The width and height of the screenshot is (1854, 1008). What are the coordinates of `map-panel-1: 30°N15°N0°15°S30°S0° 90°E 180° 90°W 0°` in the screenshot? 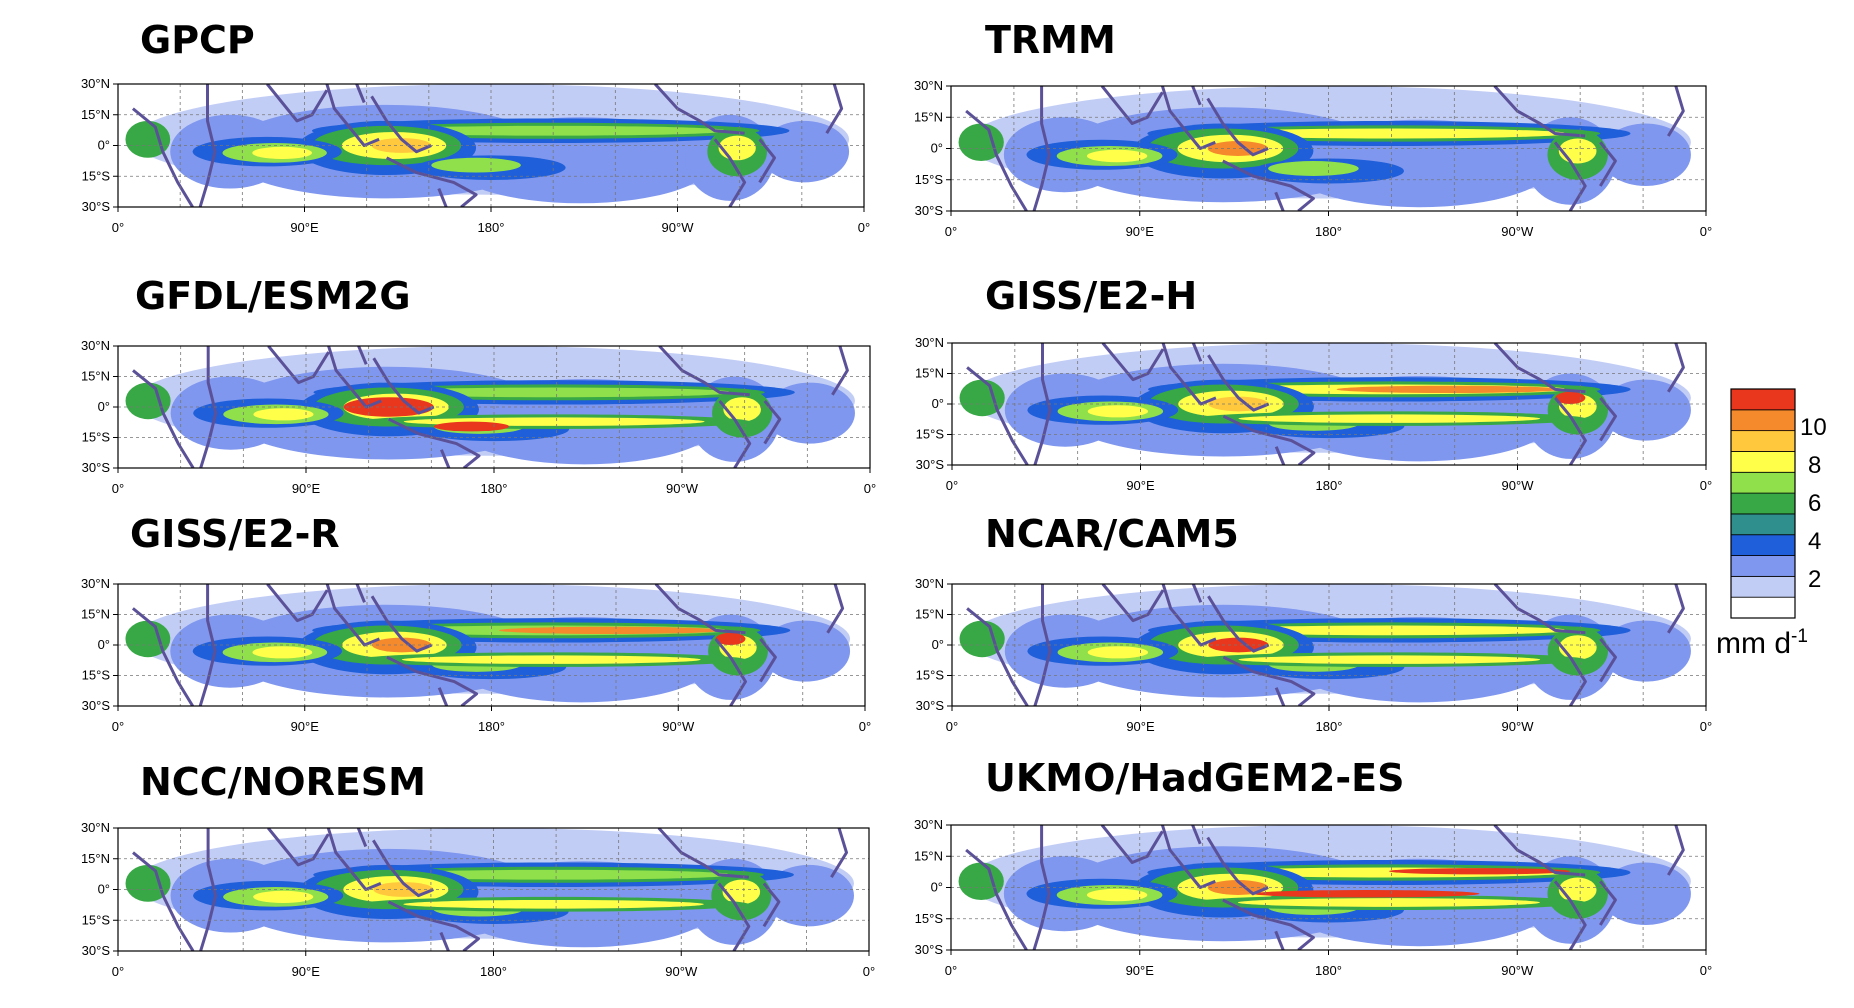 It's located at (1313, 158).